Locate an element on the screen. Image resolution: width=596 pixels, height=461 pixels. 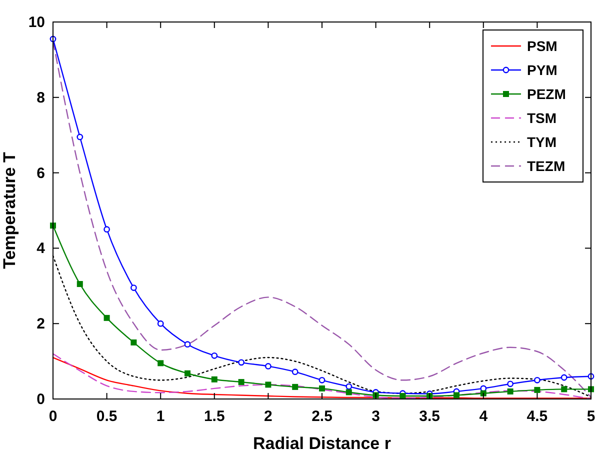
y-tick-label: 10 is located at coordinates (36, 22).